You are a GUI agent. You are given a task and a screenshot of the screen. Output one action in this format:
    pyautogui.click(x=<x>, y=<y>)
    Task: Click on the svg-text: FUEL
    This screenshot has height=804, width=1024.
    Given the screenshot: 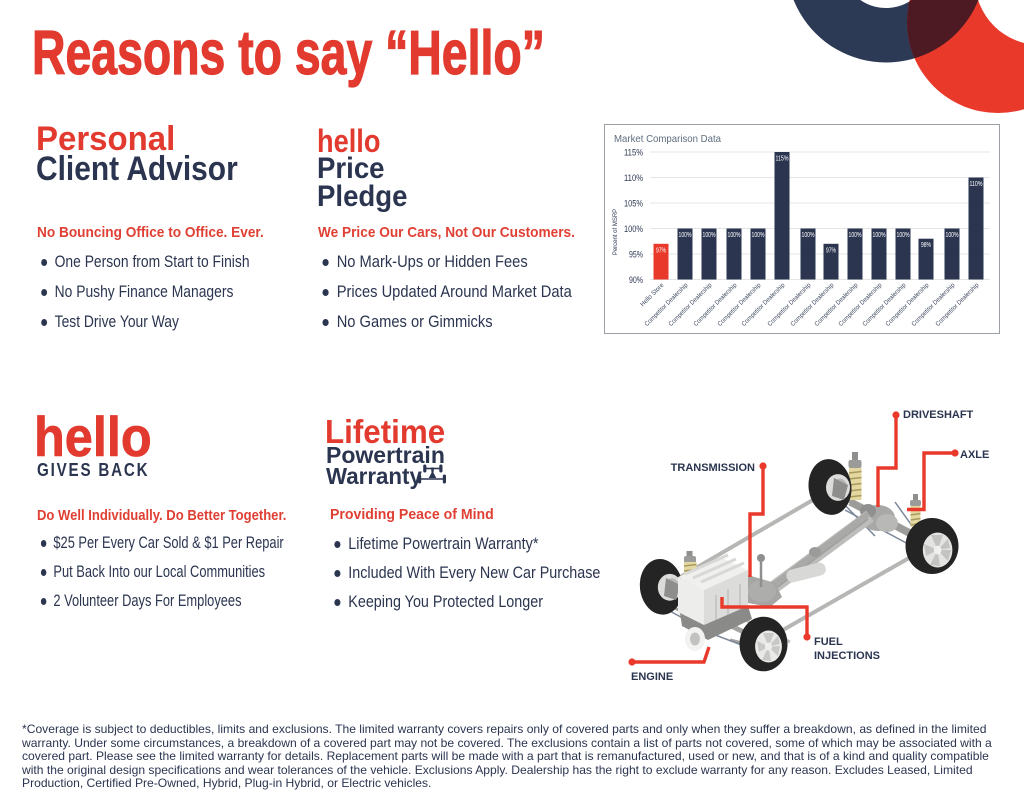 What is the action you would take?
    pyautogui.click(x=828, y=642)
    